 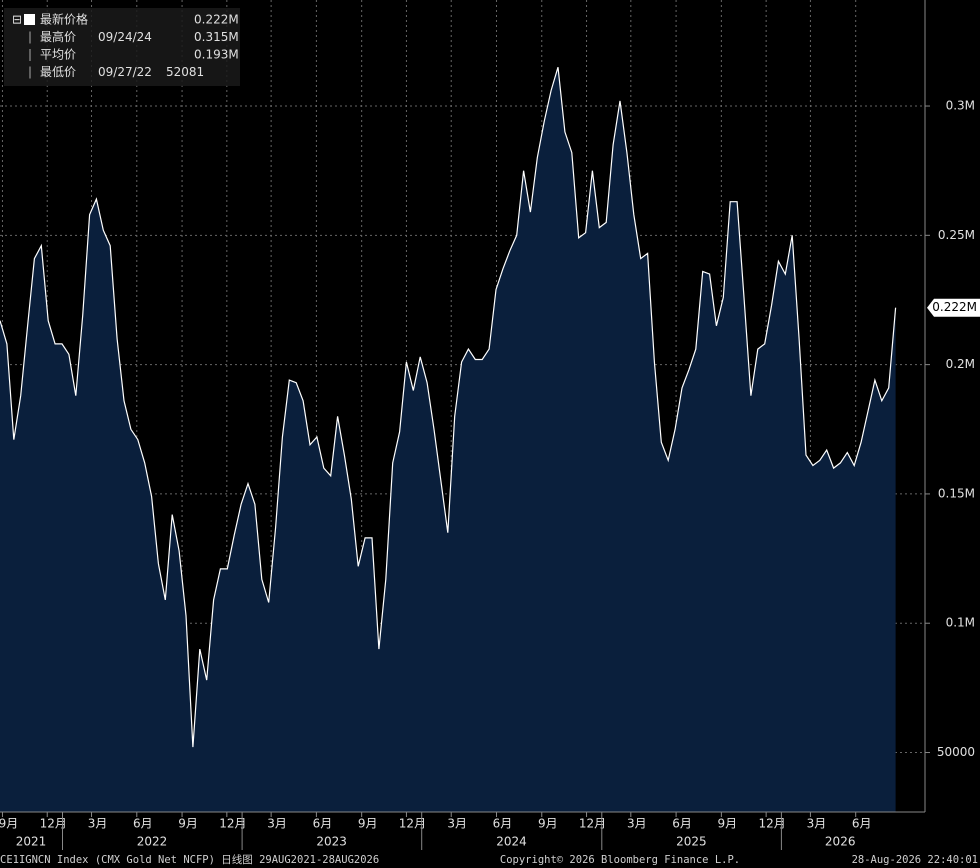 What do you see at coordinates (125, 72) in the screenshot?
I see `legend-date: 09/27/22` at bounding box center [125, 72].